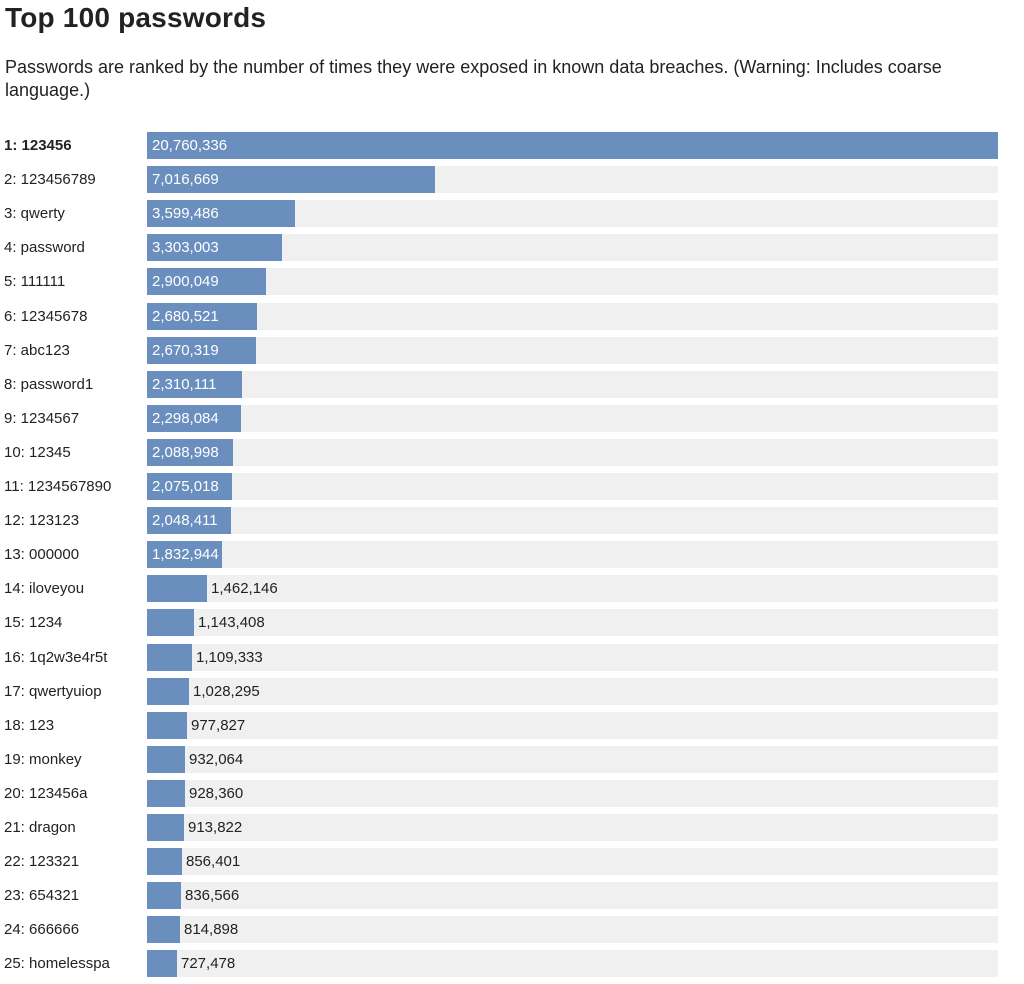 Image resolution: width=1024 pixels, height=984 pixels. I want to click on bar-track: 977,827, so click(572, 725).